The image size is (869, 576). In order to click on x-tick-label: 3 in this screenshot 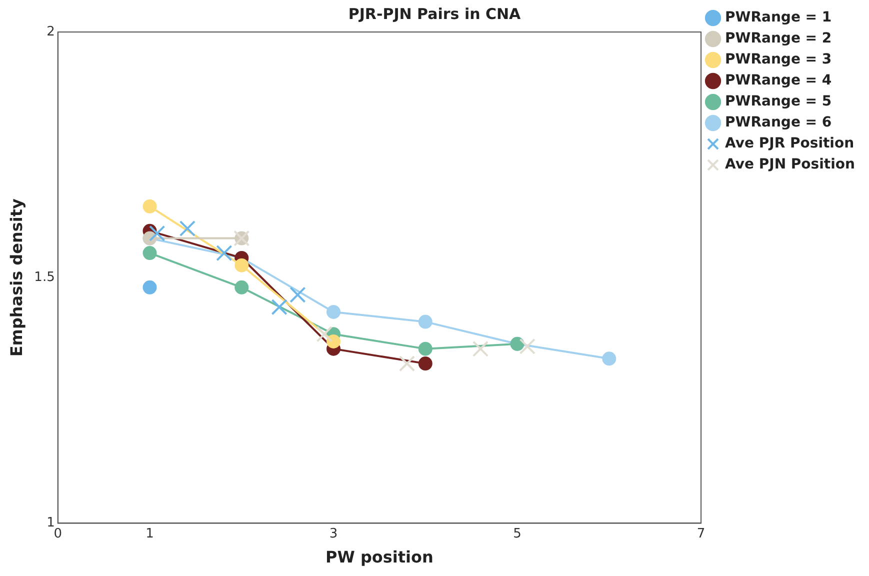, I will do `click(333, 534)`.